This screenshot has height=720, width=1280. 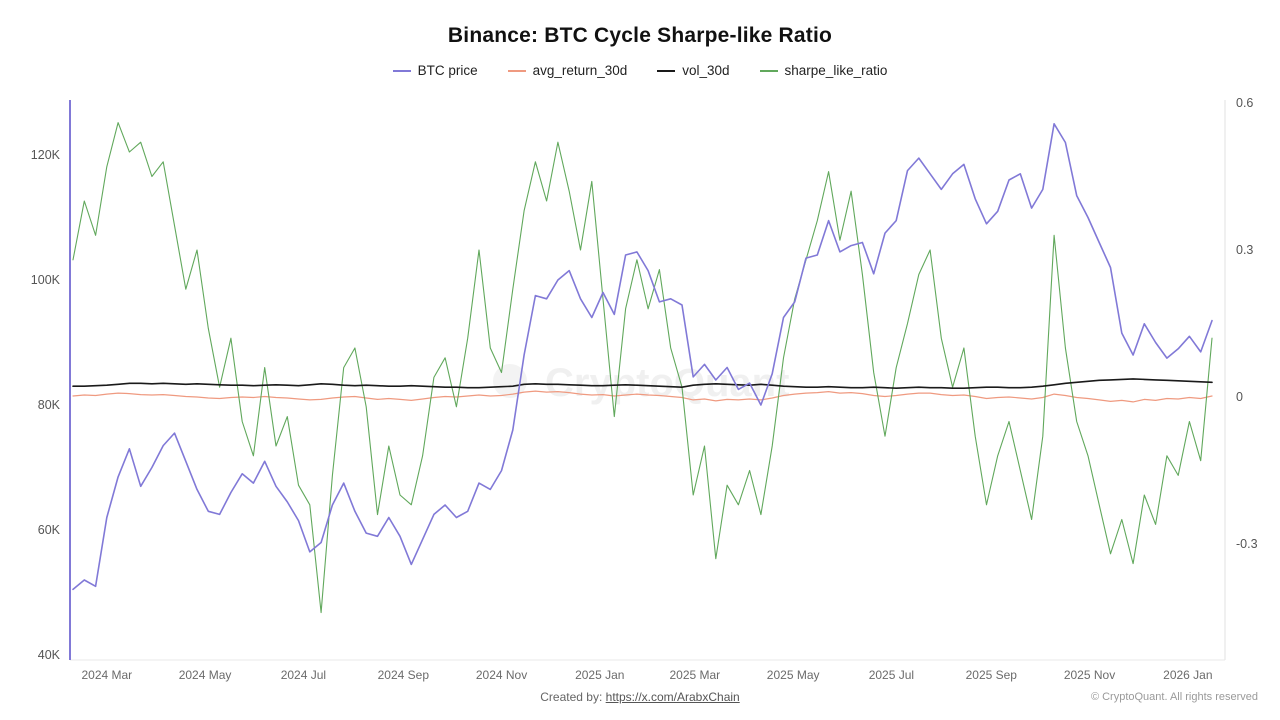 What do you see at coordinates (694, 675) in the screenshot?
I see `svg-text: 2025 Mar` at bounding box center [694, 675].